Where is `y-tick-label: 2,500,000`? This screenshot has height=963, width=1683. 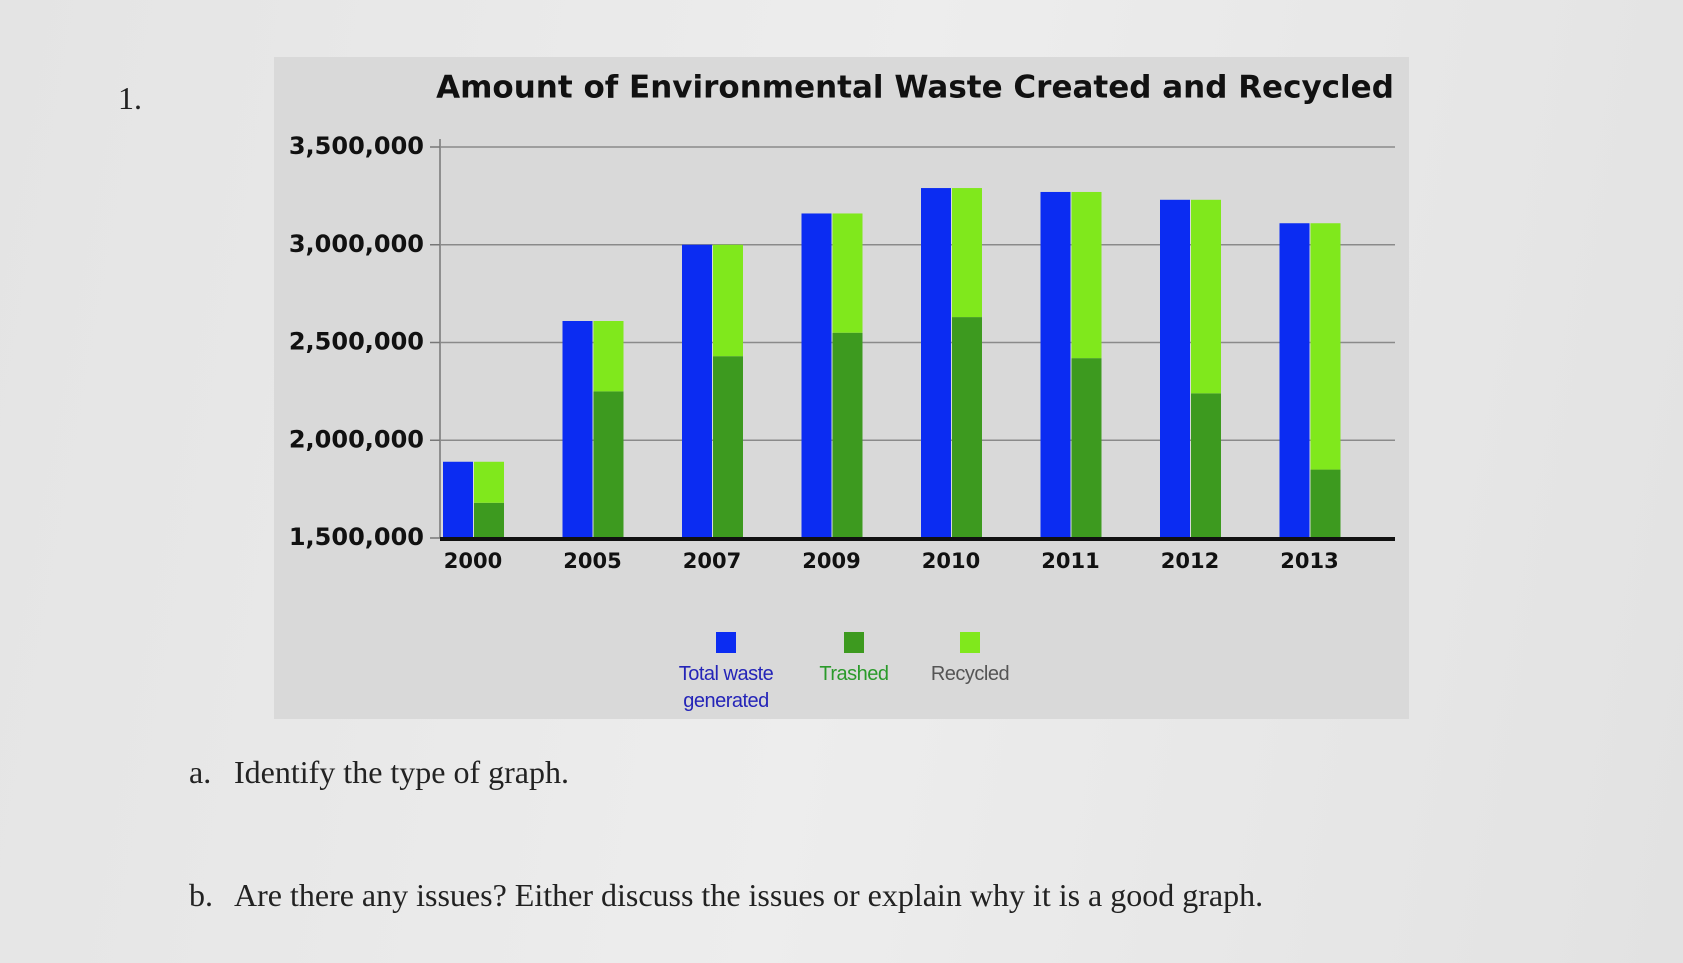
y-tick-label: 2,500,000 is located at coordinates (356, 342).